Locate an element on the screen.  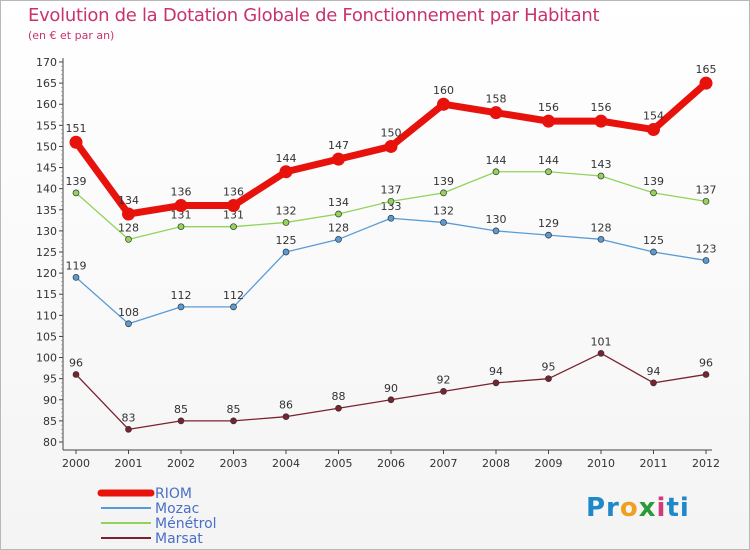
x-tick-label: 2011 is located at coordinates (654, 463).